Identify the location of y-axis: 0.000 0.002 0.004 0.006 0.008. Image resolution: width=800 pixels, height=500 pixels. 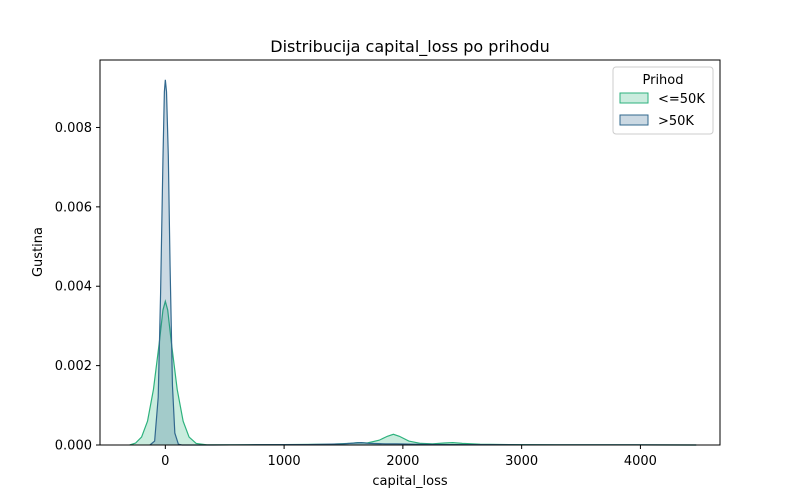
(77, 287).